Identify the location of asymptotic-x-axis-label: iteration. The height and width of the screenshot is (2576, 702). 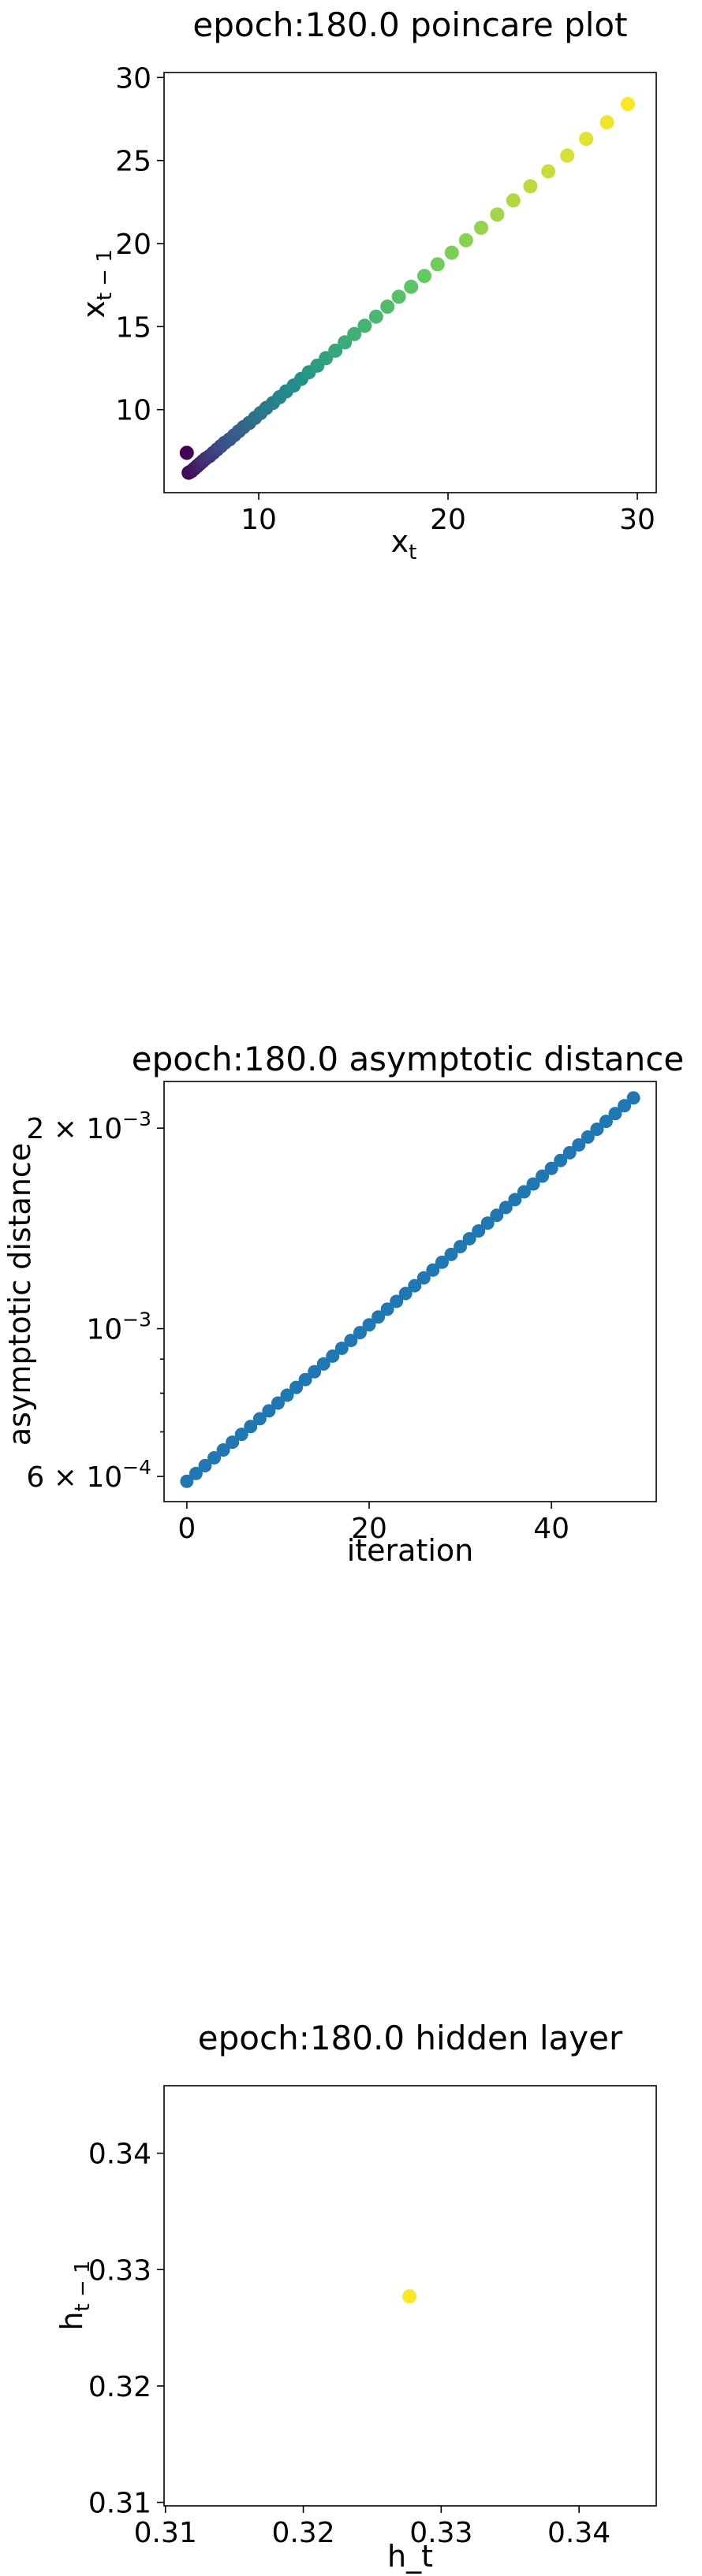
(411, 1550).